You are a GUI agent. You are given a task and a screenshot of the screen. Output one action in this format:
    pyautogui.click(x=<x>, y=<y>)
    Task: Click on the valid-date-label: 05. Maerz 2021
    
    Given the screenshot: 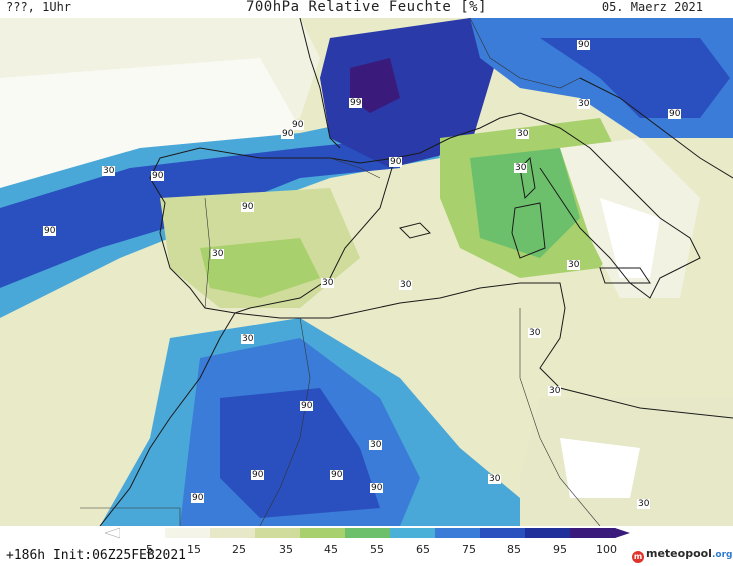 What is the action you would take?
    pyautogui.click(x=652, y=7)
    